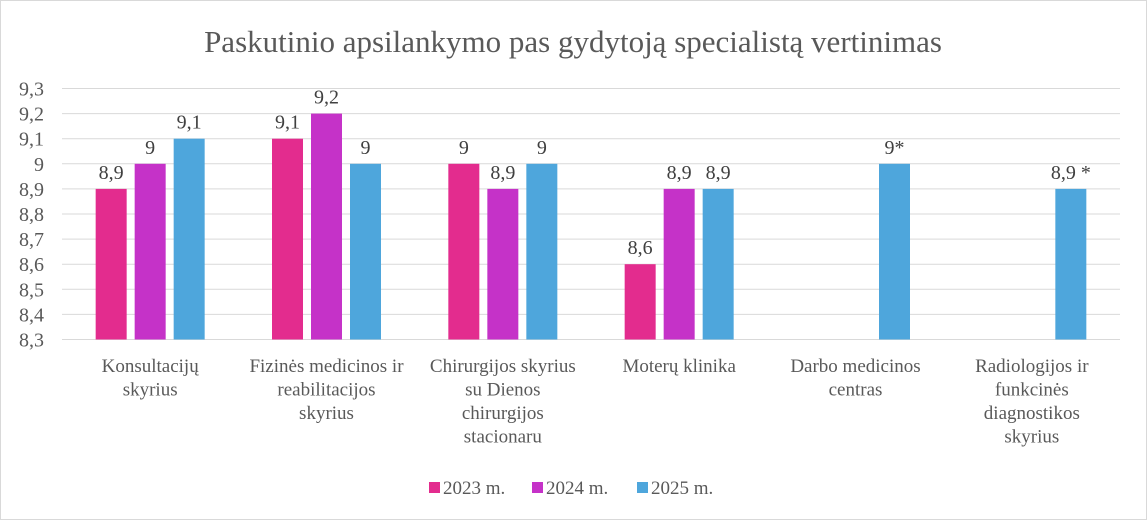 This screenshot has width=1147, height=520. I want to click on x-category-label: Darbo medicinos, so click(855, 366).